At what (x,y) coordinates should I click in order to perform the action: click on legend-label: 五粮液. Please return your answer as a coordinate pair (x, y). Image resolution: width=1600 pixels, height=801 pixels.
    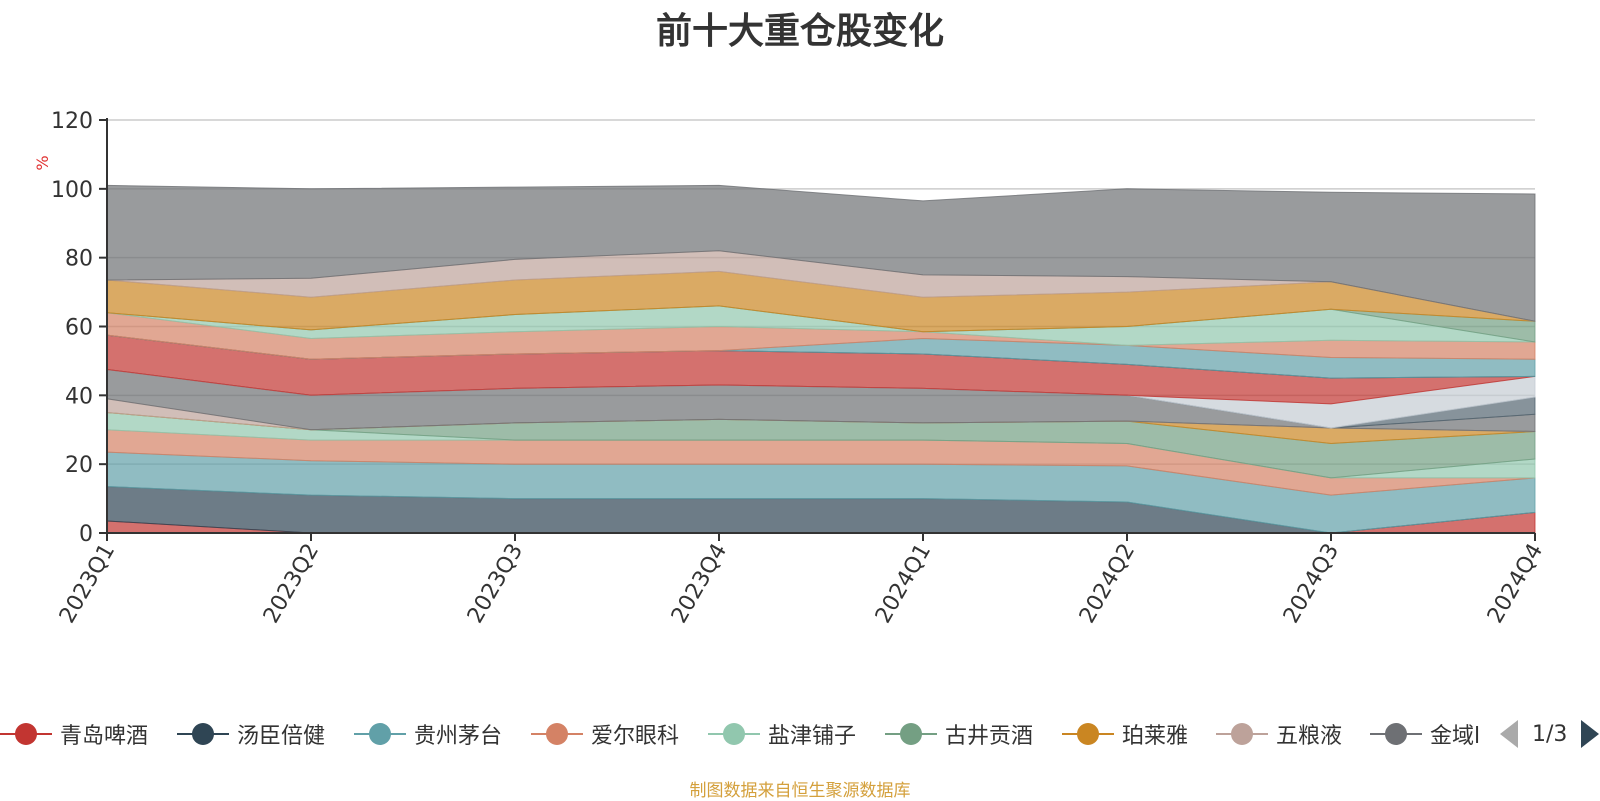
    Looking at the image, I should click on (1309, 736).